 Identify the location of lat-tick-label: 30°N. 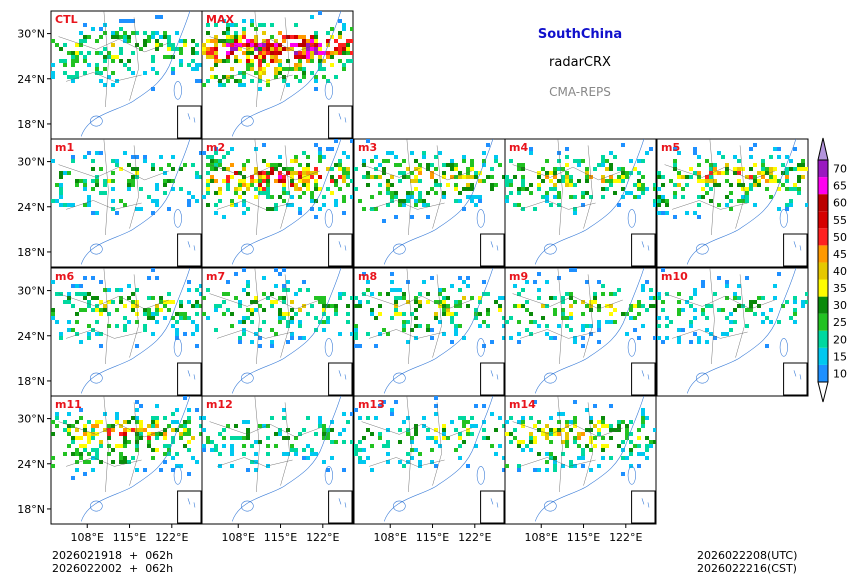
(31, 291).